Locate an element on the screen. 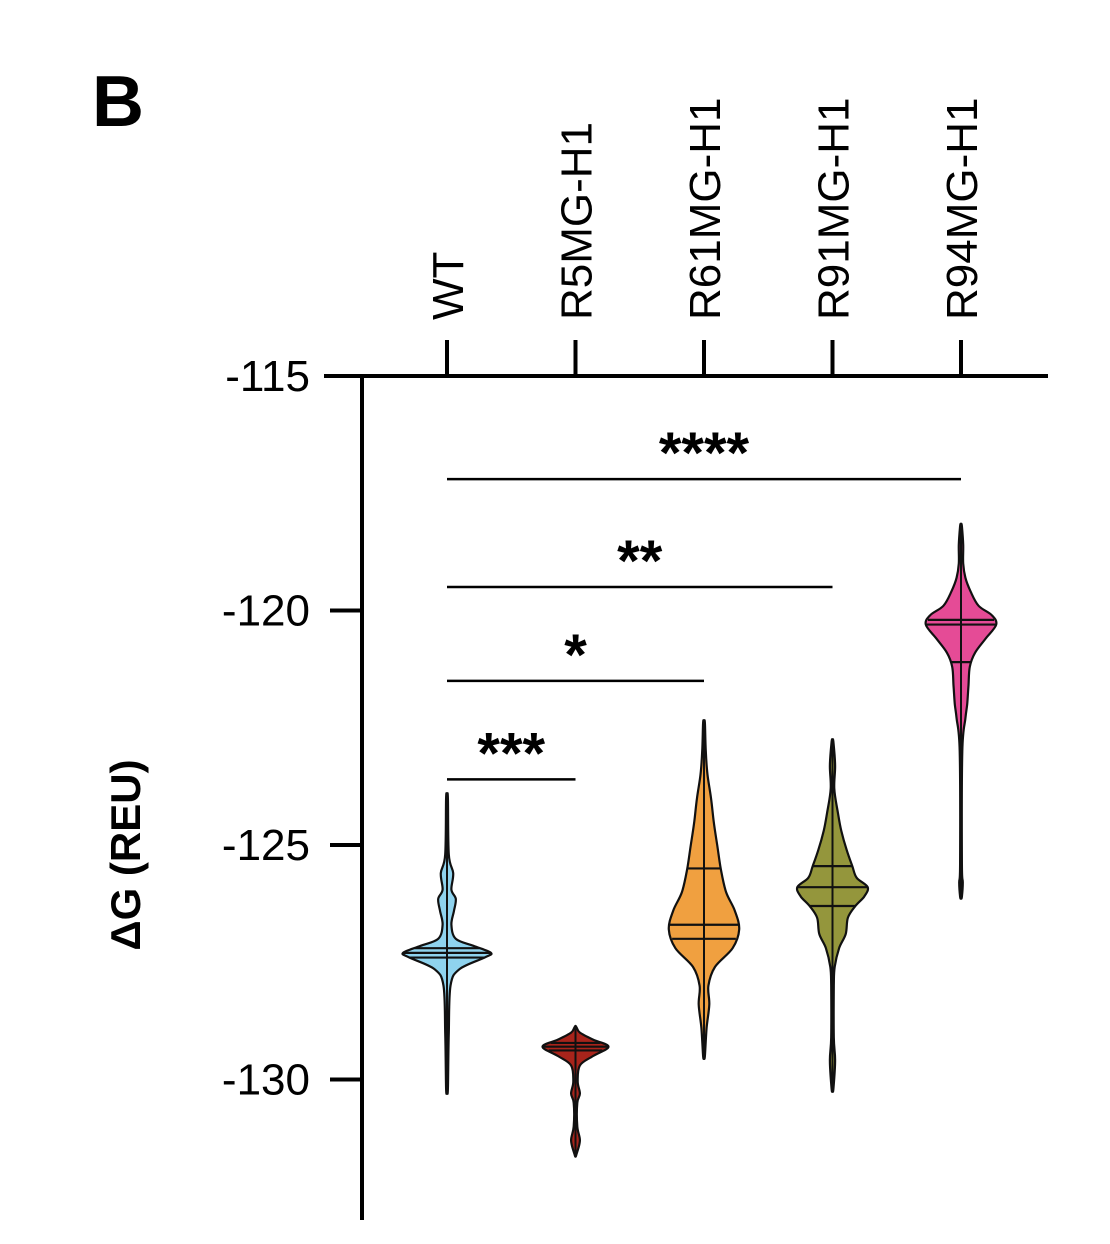 This screenshot has width=1110, height=1244. violin-r5mg-h1 is located at coordinates (575, 1091).